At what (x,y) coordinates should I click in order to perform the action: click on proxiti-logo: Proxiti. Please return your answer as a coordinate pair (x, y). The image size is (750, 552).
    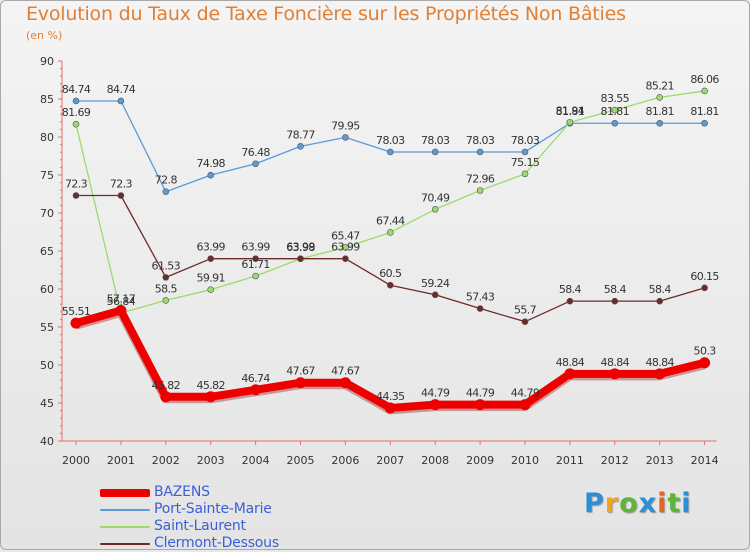
    Looking at the image, I should click on (638, 503).